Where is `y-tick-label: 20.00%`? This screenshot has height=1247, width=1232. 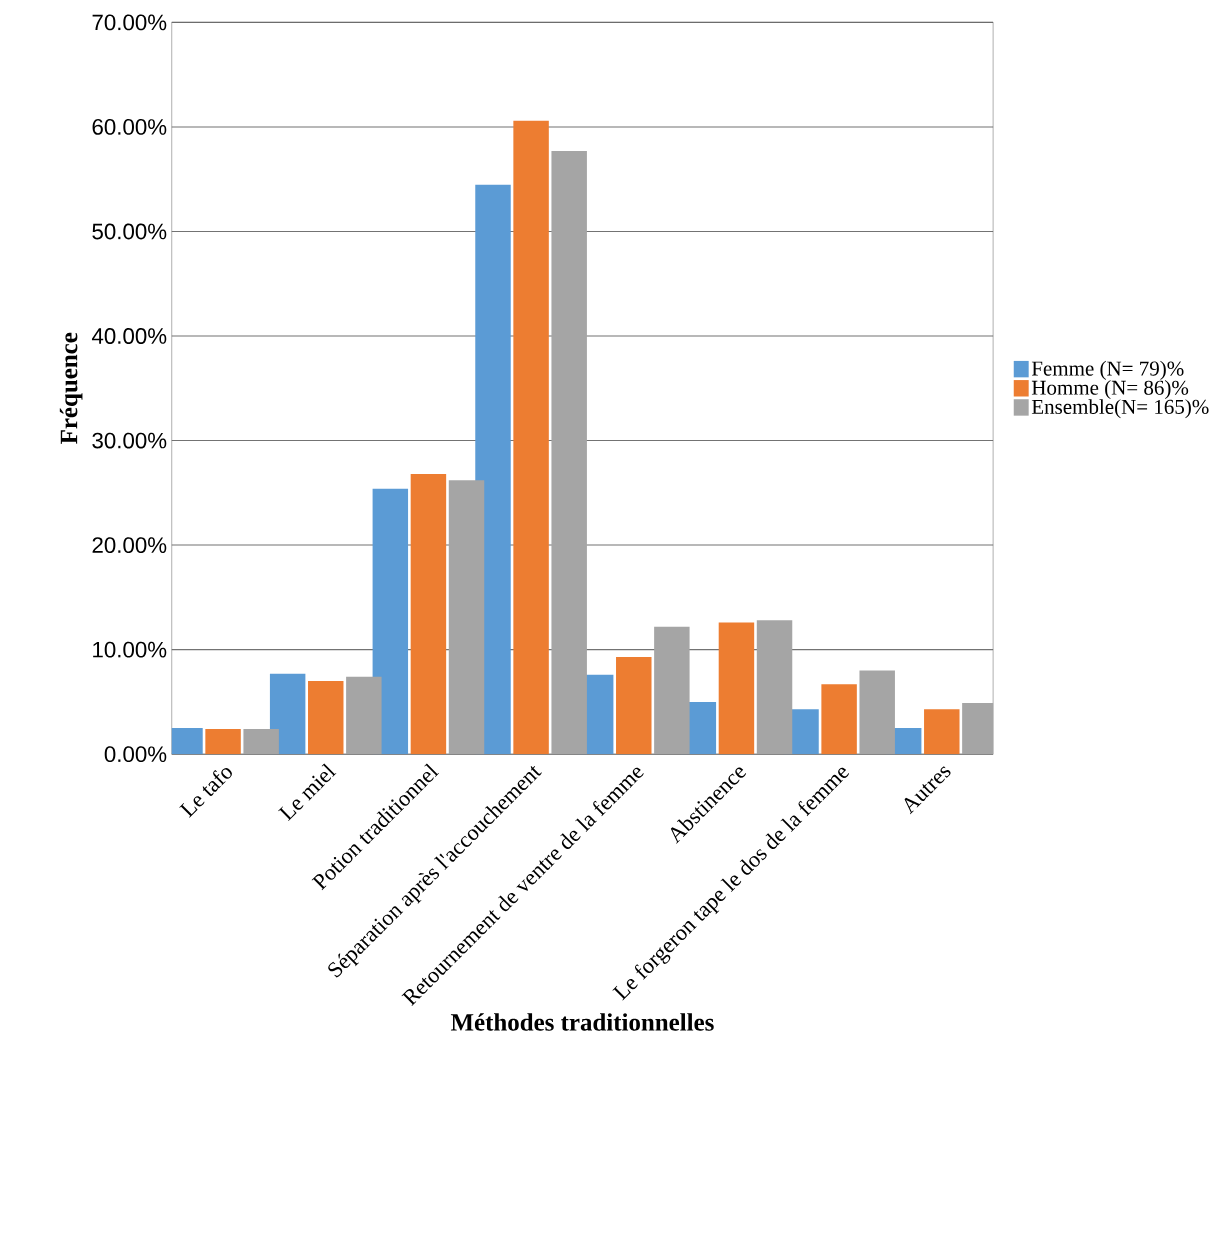 y-tick-label: 20.00% is located at coordinates (129, 545).